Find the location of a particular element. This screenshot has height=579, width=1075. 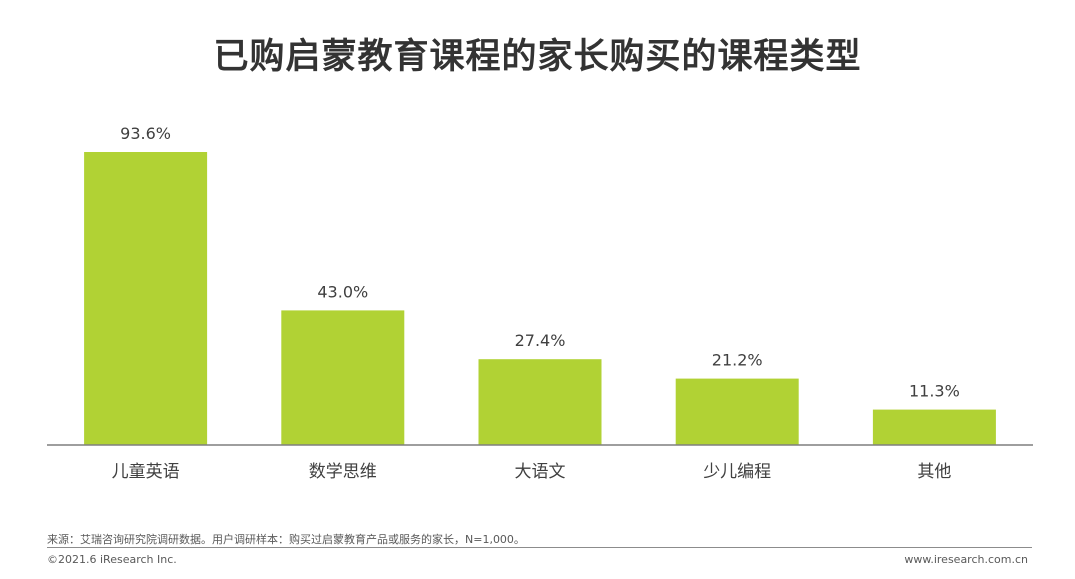

value-label-1: 93.6% is located at coordinates (145, 133).